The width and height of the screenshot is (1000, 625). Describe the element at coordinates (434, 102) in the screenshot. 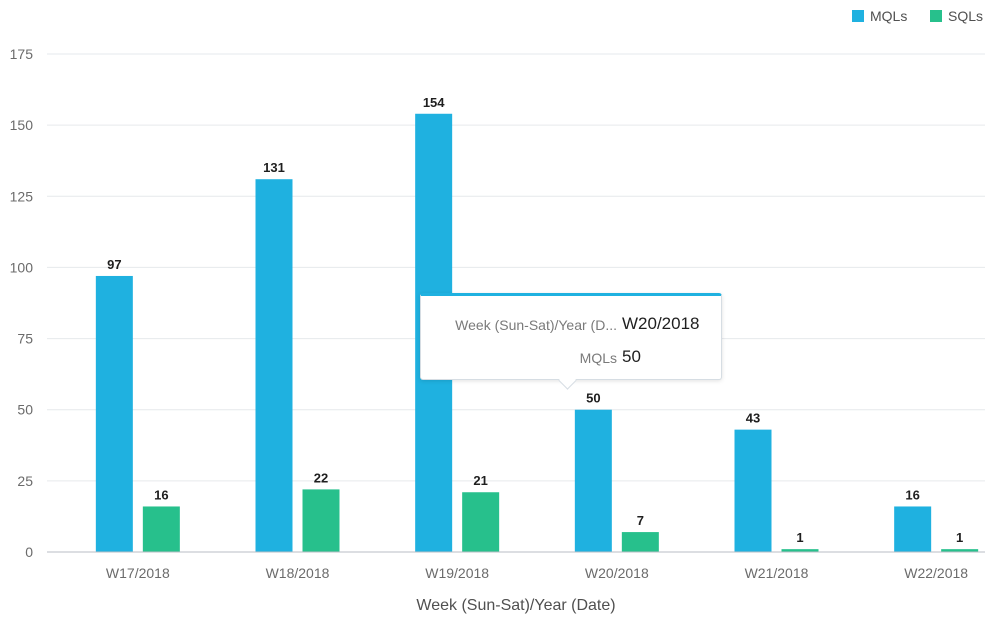

I see `data-label: 154` at that location.